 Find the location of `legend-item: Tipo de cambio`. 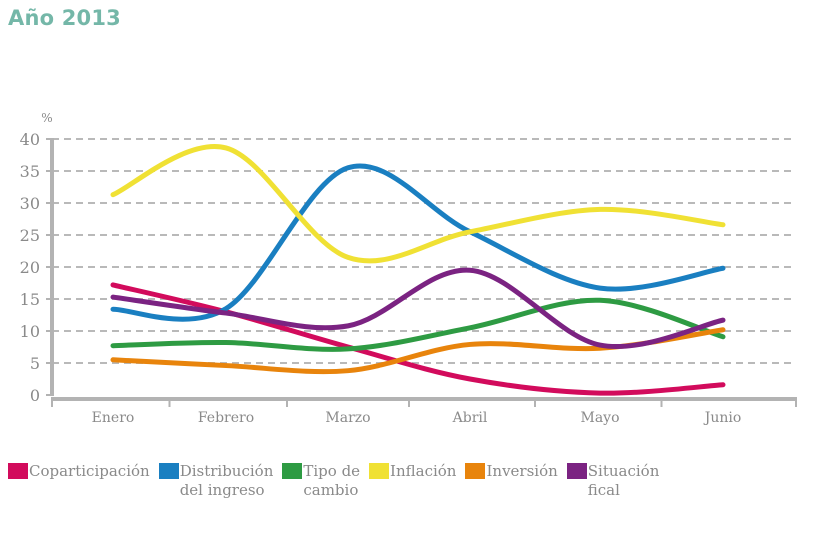

legend-item: Tipo de cambio is located at coordinates (321, 481).